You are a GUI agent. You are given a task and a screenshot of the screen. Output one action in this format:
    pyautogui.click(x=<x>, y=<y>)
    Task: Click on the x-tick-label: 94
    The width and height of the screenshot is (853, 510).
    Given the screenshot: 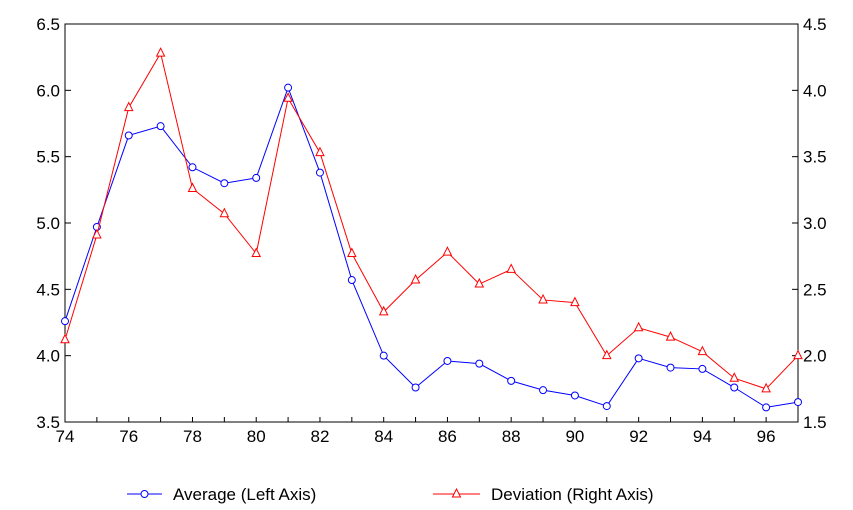 What is the action you would take?
    pyautogui.click(x=702, y=436)
    